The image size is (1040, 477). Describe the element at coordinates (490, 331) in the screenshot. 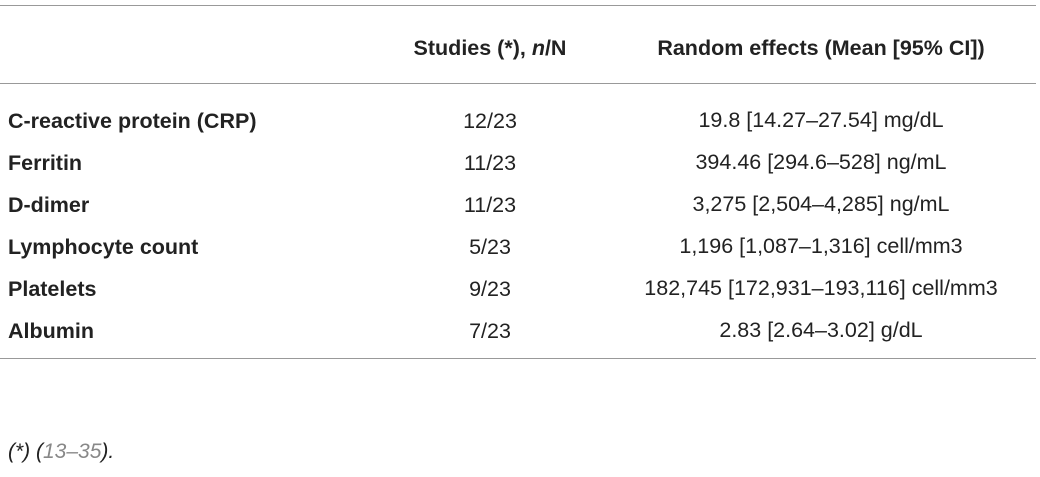

I see `table-cell: 7/23` at that location.